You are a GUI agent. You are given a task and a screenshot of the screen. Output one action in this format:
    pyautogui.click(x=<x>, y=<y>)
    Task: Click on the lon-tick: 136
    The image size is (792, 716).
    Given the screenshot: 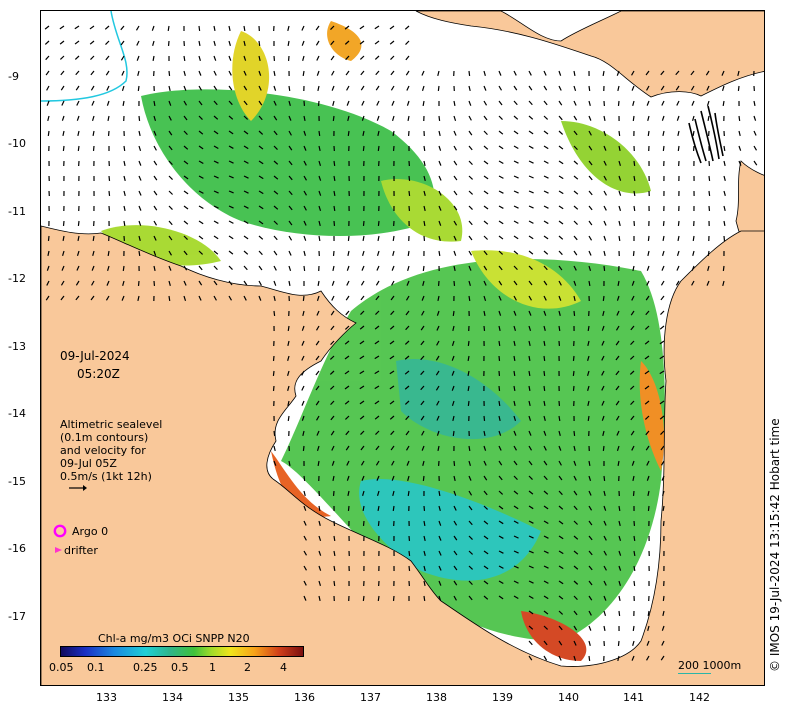 What is the action you would take?
    pyautogui.click(x=304, y=697)
    